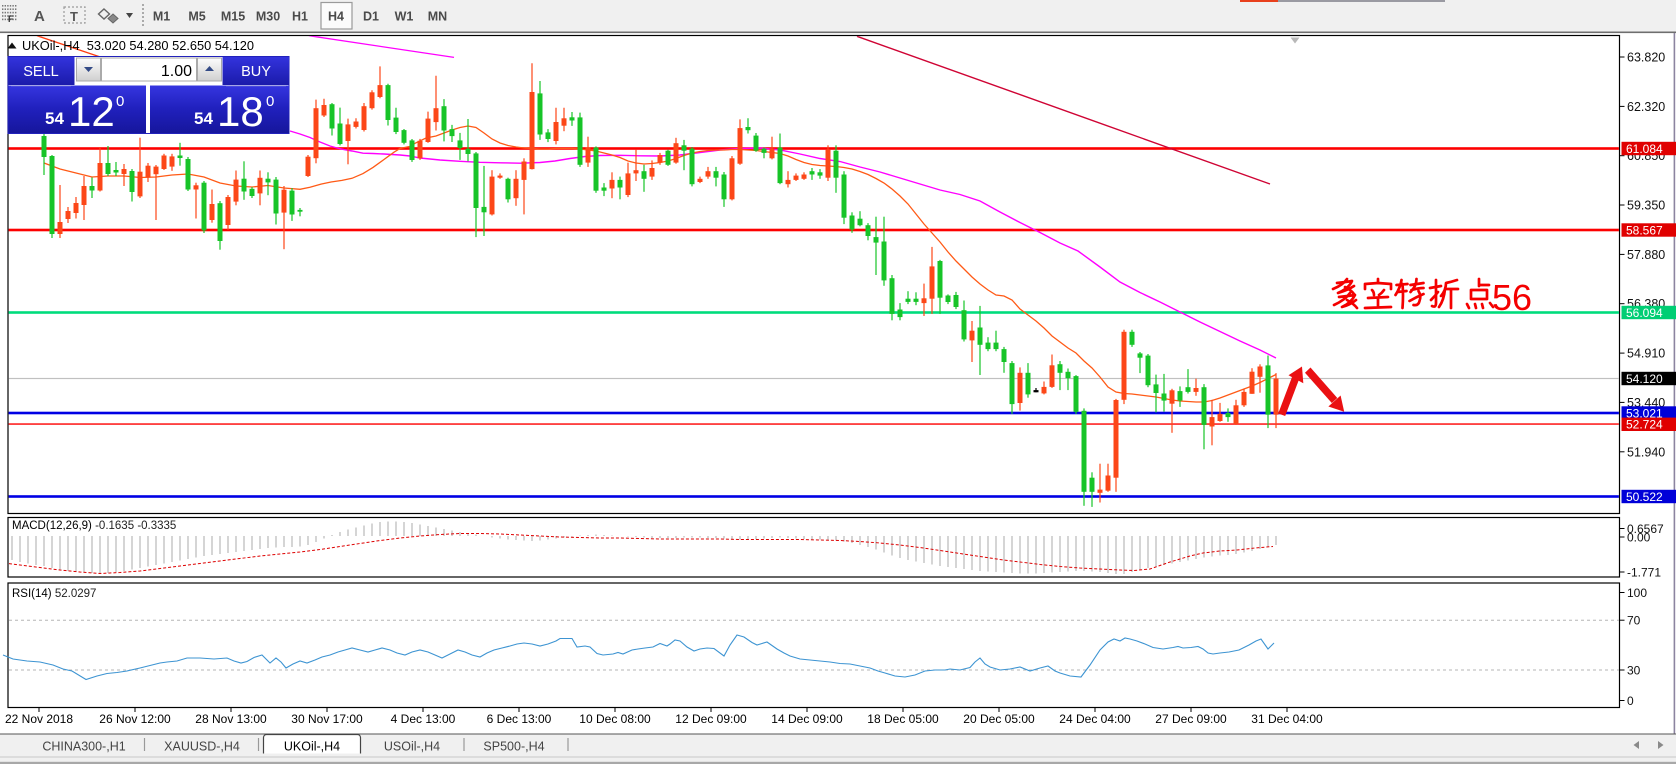  What do you see at coordinates (1191, 719) in the screenshot?
I see `svg-text: 27 Dec 09:00` at bounding box center [1191, 719].